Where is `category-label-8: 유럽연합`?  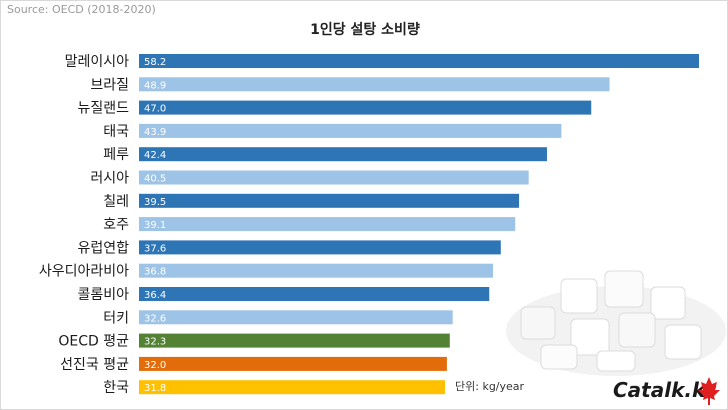 category-label-8: 유럽연합 is located at coordinates (103, 248).